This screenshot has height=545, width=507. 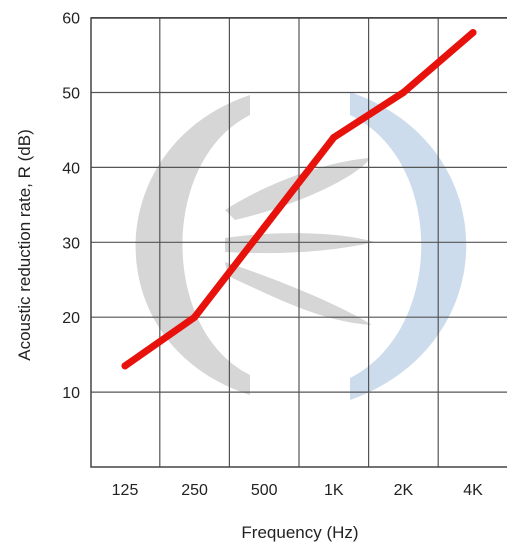 What do you see at coordinates (192, 245) in the screenshot?
I see `watermark-left-arc` at bounding box center [192, 245].